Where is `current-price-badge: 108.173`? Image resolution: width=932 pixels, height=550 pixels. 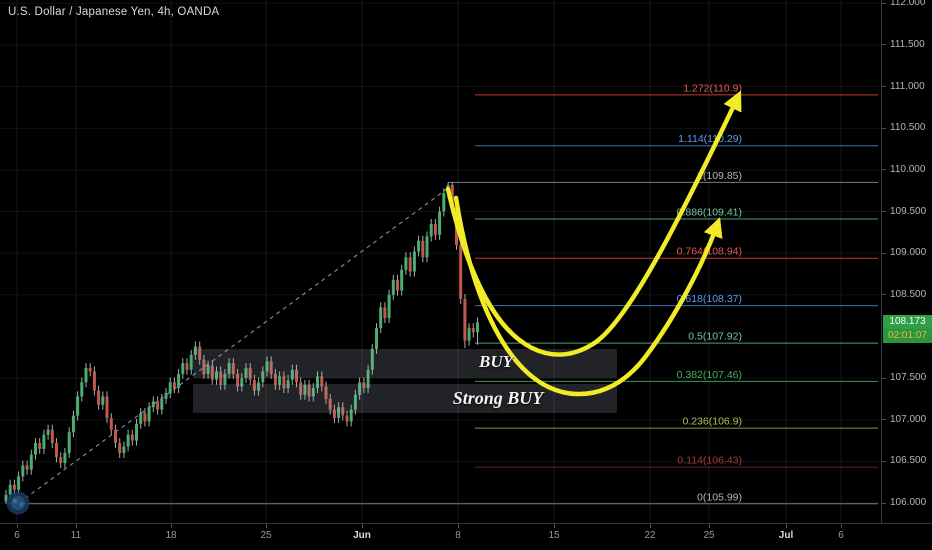 current-price-badge: 108.173 is located at coordinates (907, 322).